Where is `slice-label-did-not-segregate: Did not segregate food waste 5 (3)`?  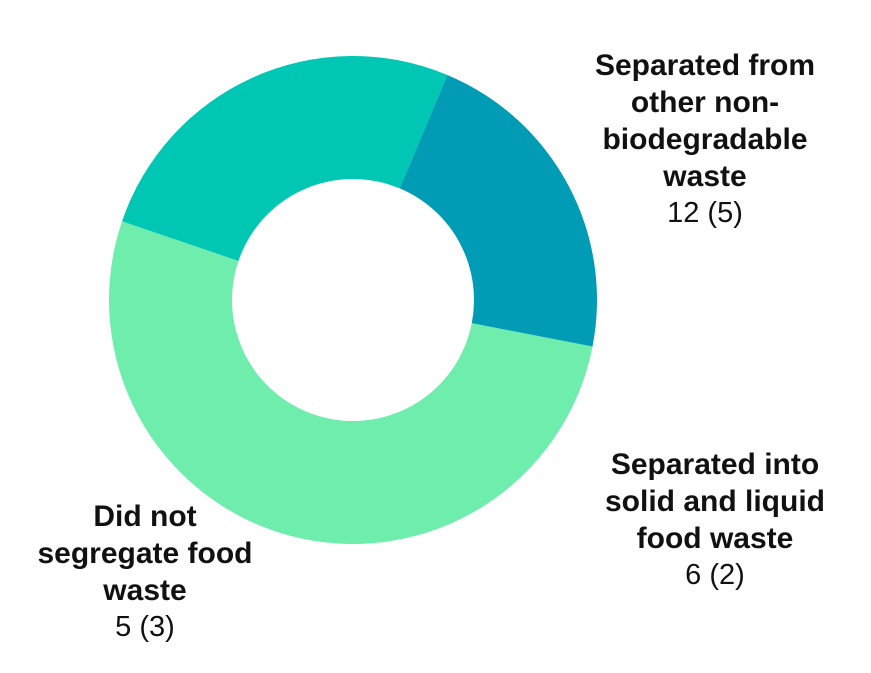
slice-label-did-not-segregate: Did not segregate food waste 5 (3) is located at coordinates (145, 572).